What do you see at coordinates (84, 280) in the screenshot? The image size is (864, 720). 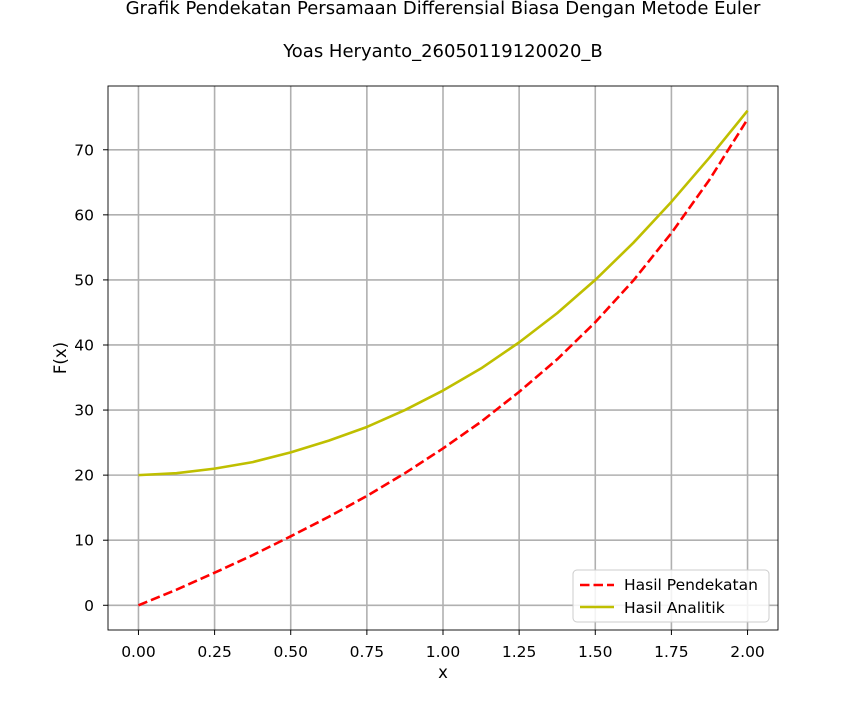 I see `y-tick-label: 50` at bounding box center [84, 280].